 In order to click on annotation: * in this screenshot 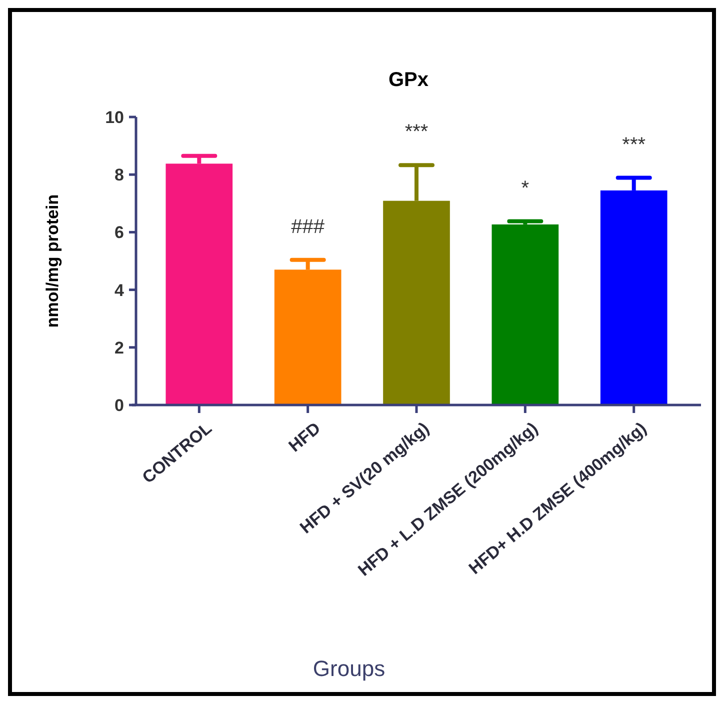, I will do `click(525, 188)`.